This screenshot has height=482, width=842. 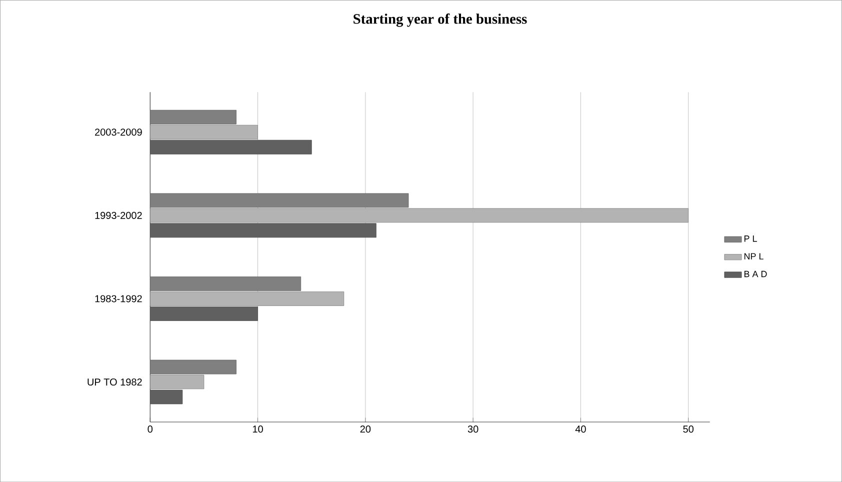 What do you see at coordinates (688, 429) in the screenshot?
I see `x-tick-label: 50` at bounding box center [688, 429].